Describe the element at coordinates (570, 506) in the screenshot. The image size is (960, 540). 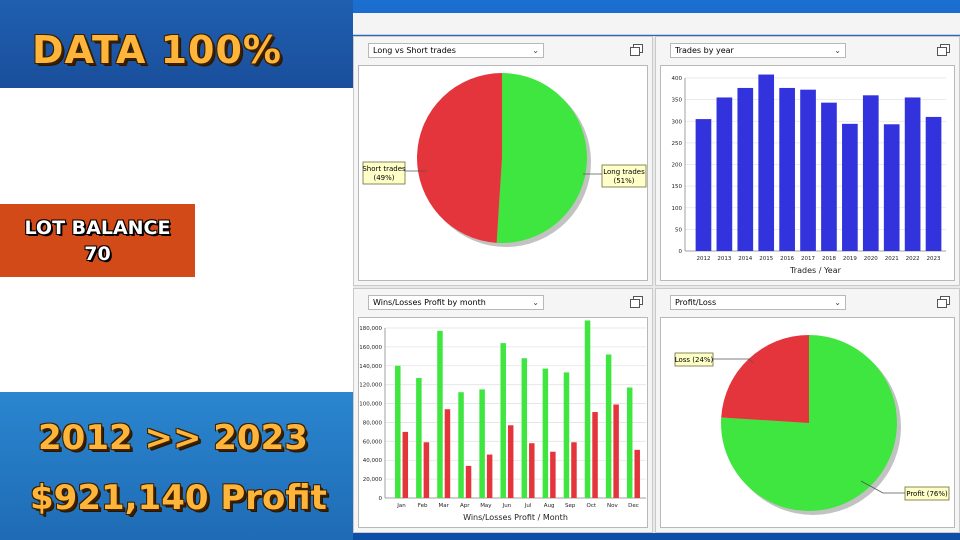
I see `x-tick-label: Sep` at that location.